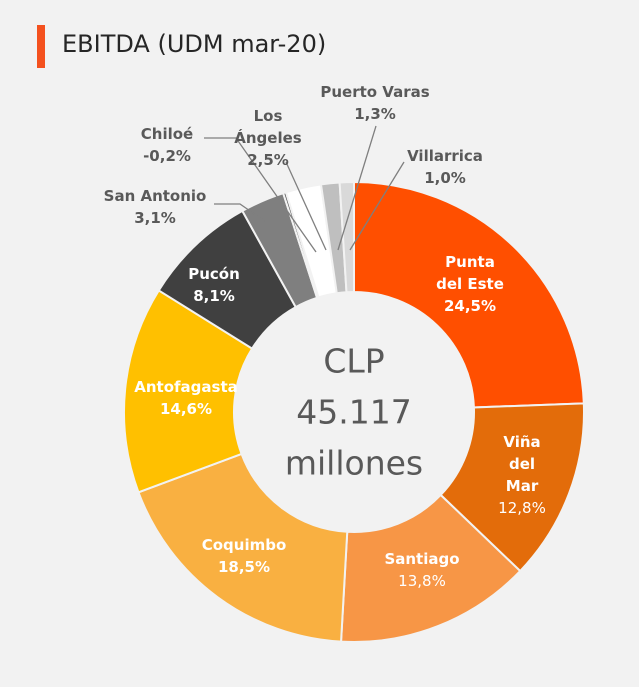  Describe the element at coordinates (445, 156) in the screenshot. I see `category-label: Villarrica` at that location.